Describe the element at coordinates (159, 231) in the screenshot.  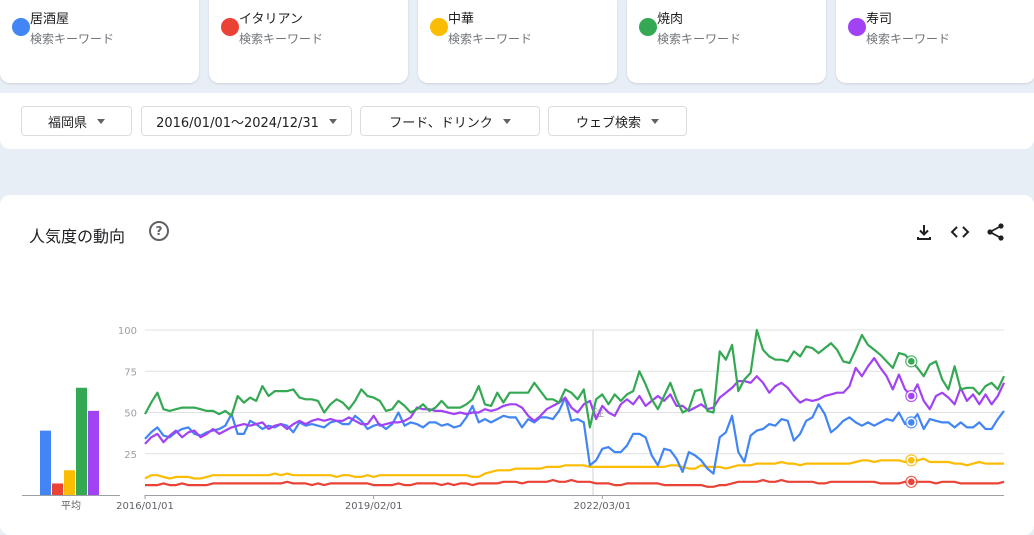
I see `help-icon: ?` at that location.